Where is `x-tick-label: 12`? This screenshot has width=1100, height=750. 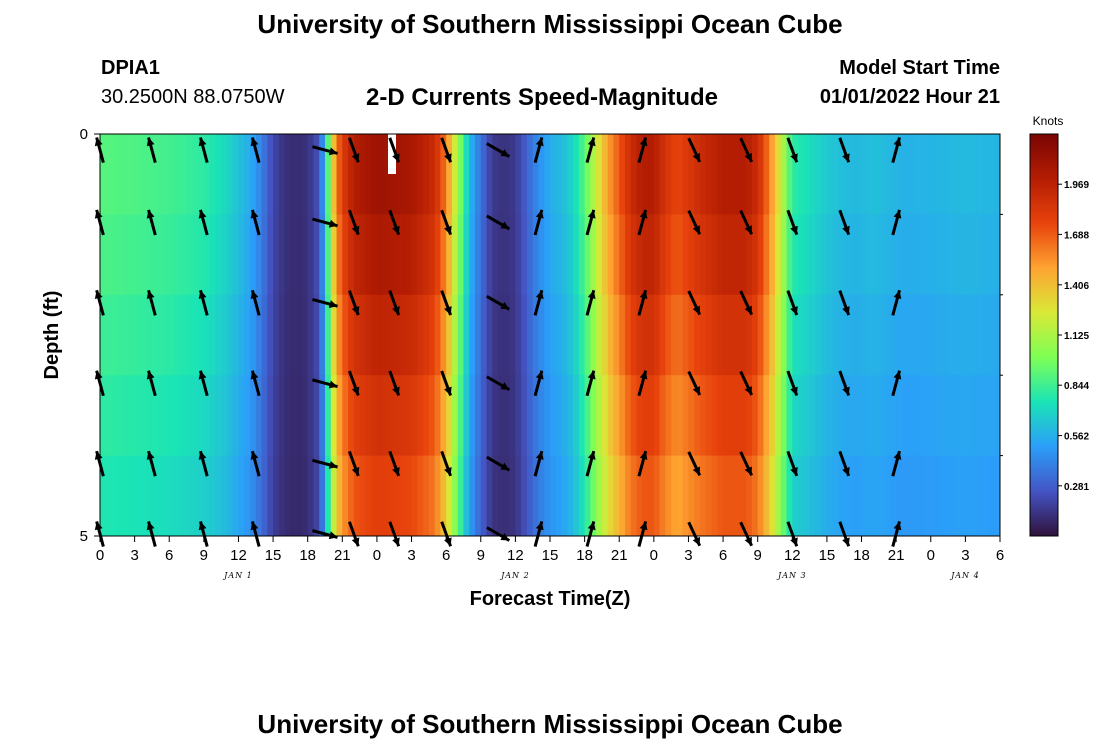 x-tick-label: 12 is located at coordinates (238, 555).